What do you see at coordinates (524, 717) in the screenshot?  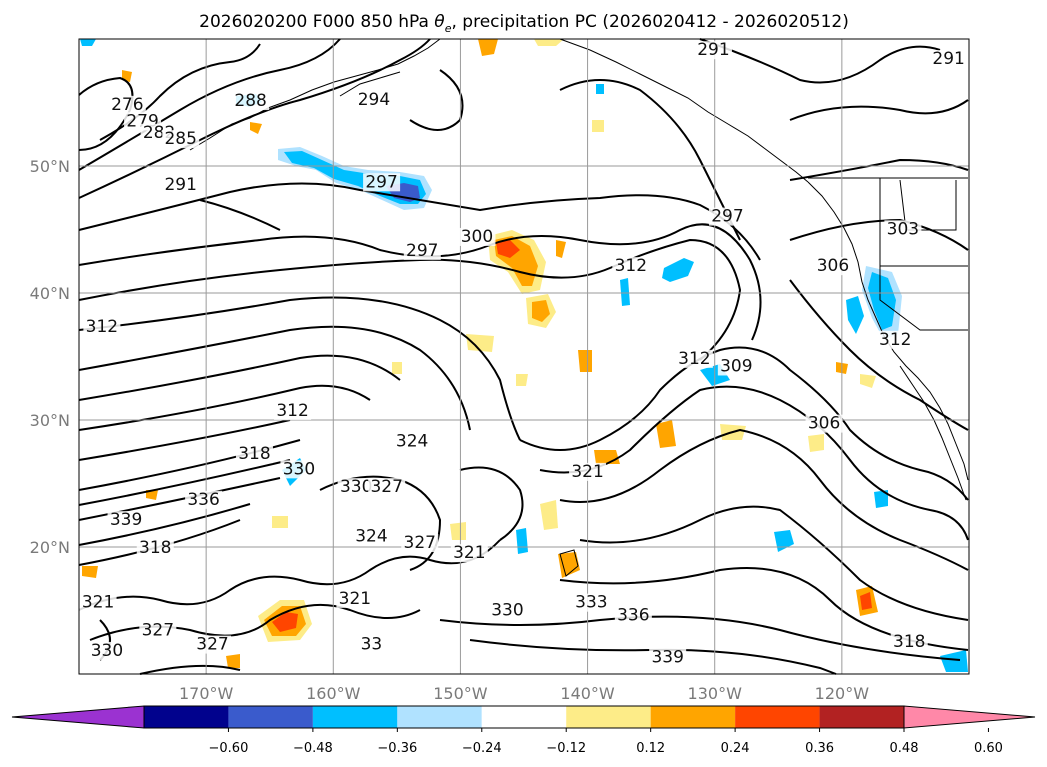 I see `colorbar-frame` at bounding box center [524, 717].